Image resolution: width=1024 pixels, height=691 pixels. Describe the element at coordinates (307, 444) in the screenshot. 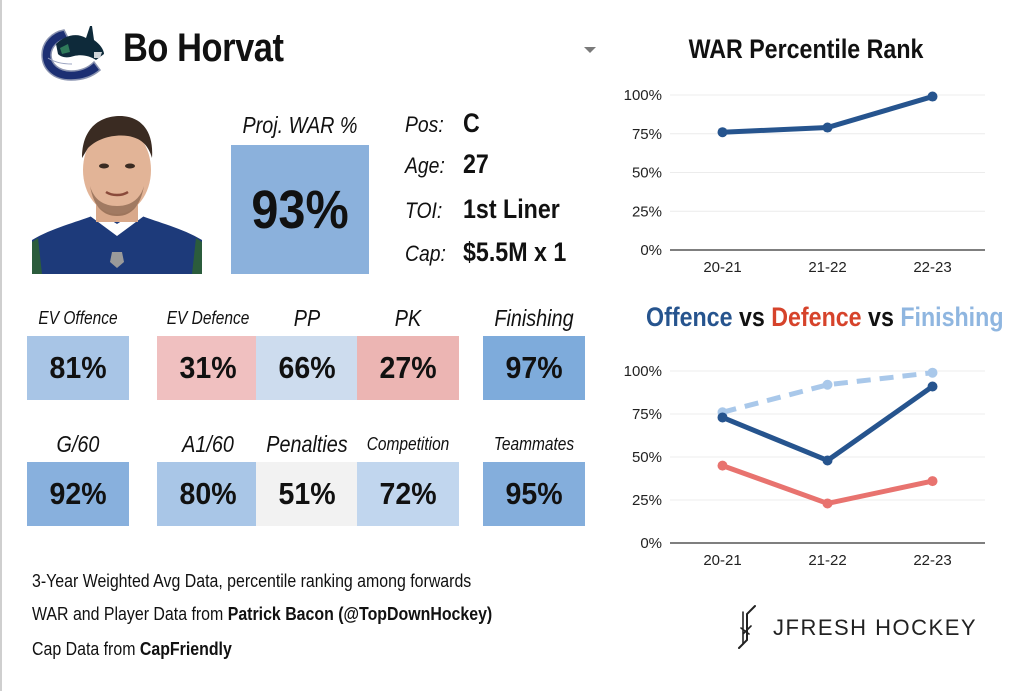

I see `stat-label: Penalties` at that location.